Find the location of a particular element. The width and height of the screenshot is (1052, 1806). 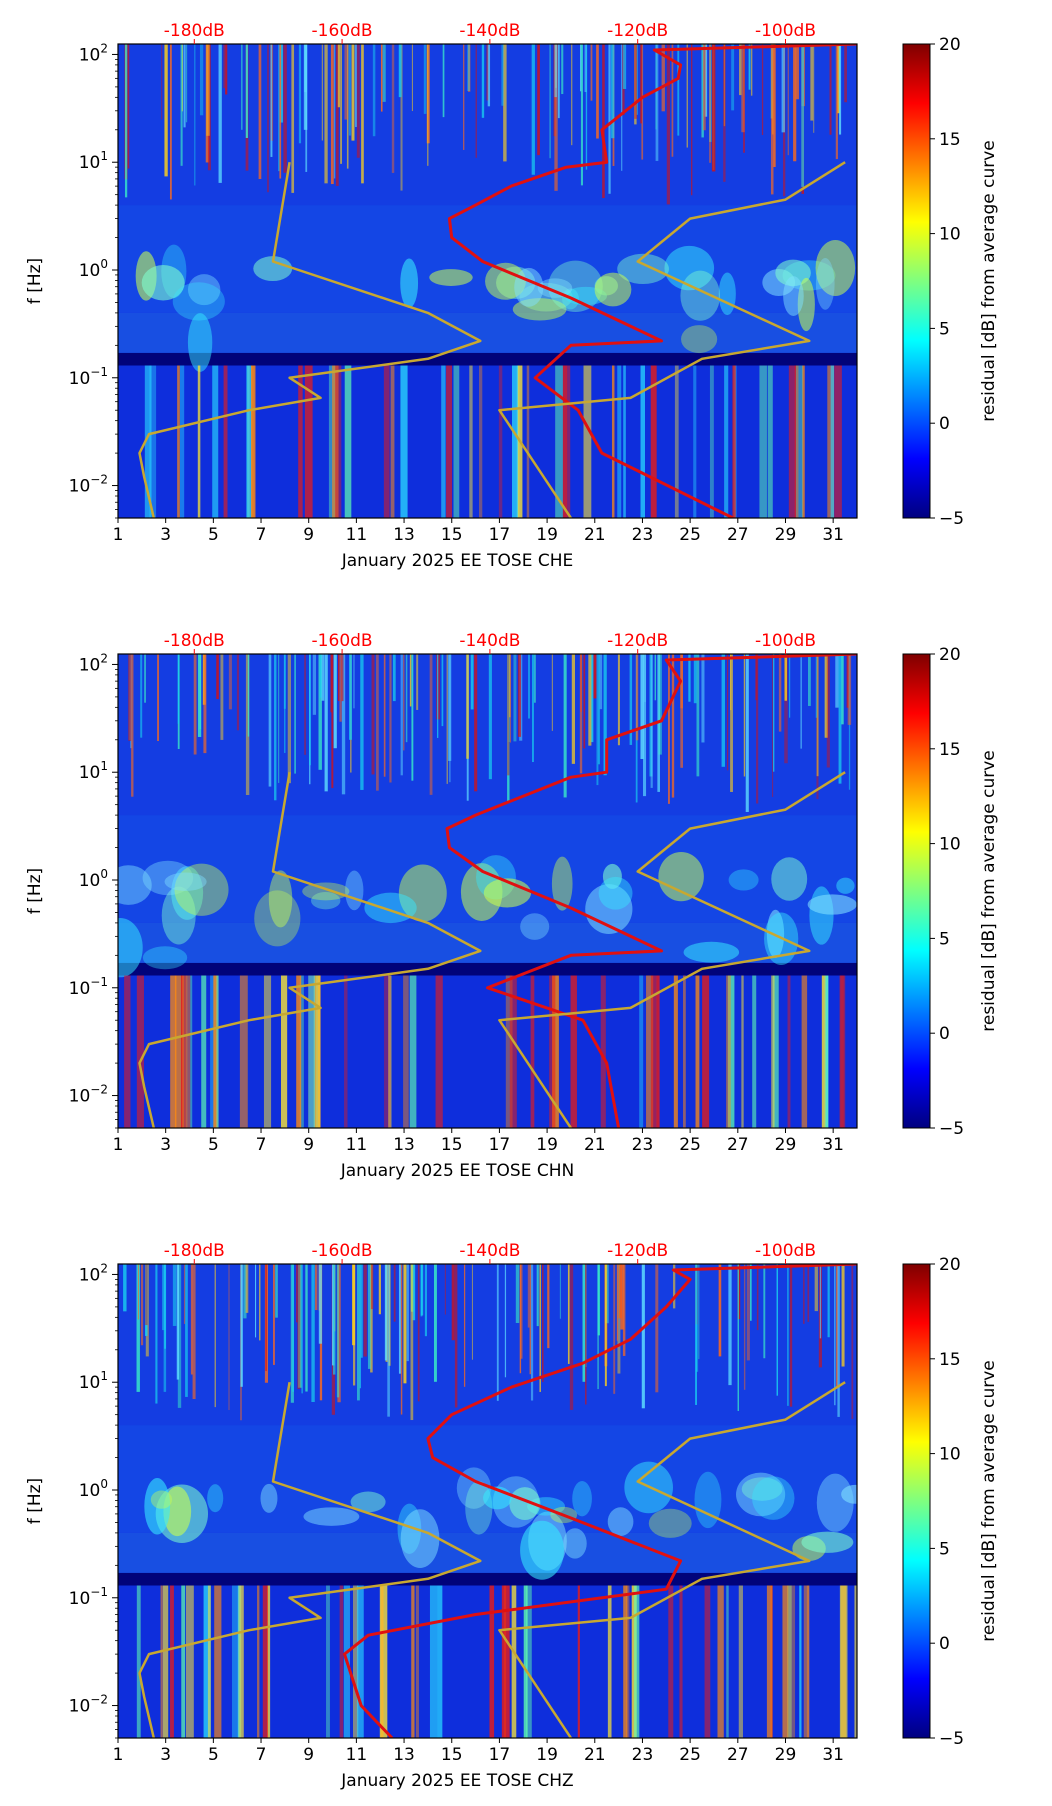

y-tick-label: 10² is located at coordinates (93, 1273).